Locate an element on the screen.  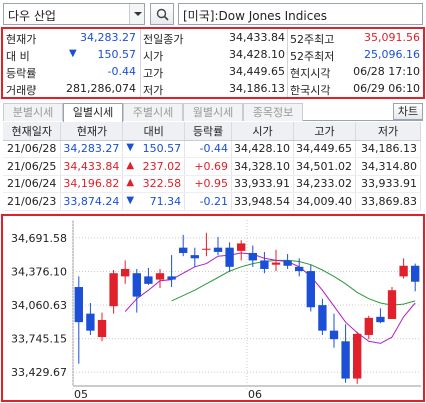
open-cell: 34,428.10 is located at coordinates (263, 149).